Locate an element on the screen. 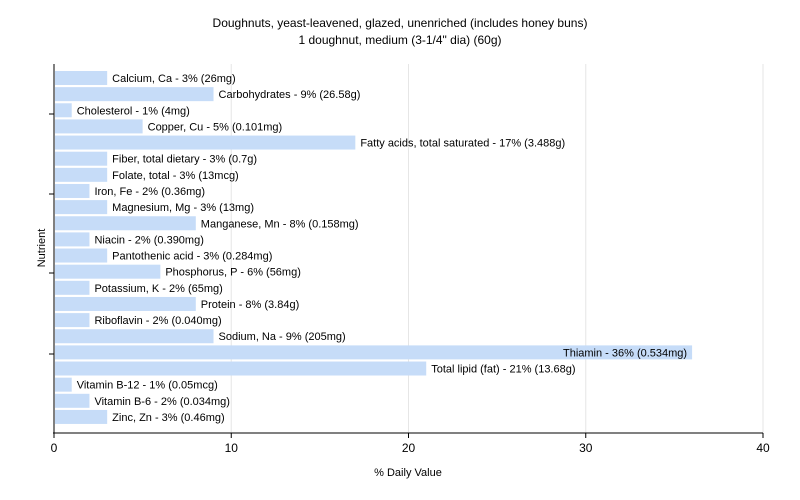  bar-label: Vitamin B-6 - 2% (0.034mg) is located at coordinates (162, 402).